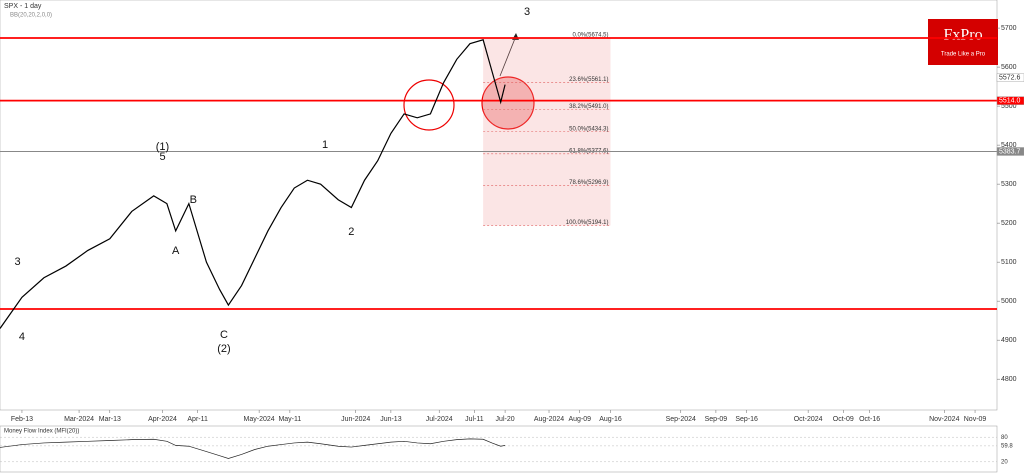 The image size is (1024, 474). Describe the element at coordinates (1009, 184) in the screenshot. I see `y-tick-label: 5300` at that location.